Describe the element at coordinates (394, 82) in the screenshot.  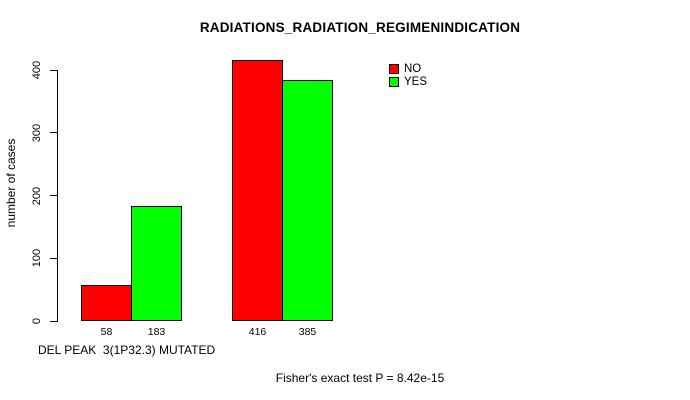
I see `legend-swatch-yes` at that location.